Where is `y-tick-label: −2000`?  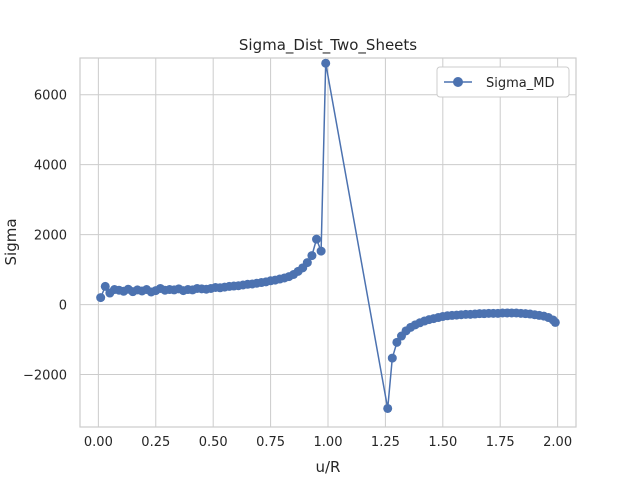 y-tick-label: −2000 is located at coordinates (45, 376).